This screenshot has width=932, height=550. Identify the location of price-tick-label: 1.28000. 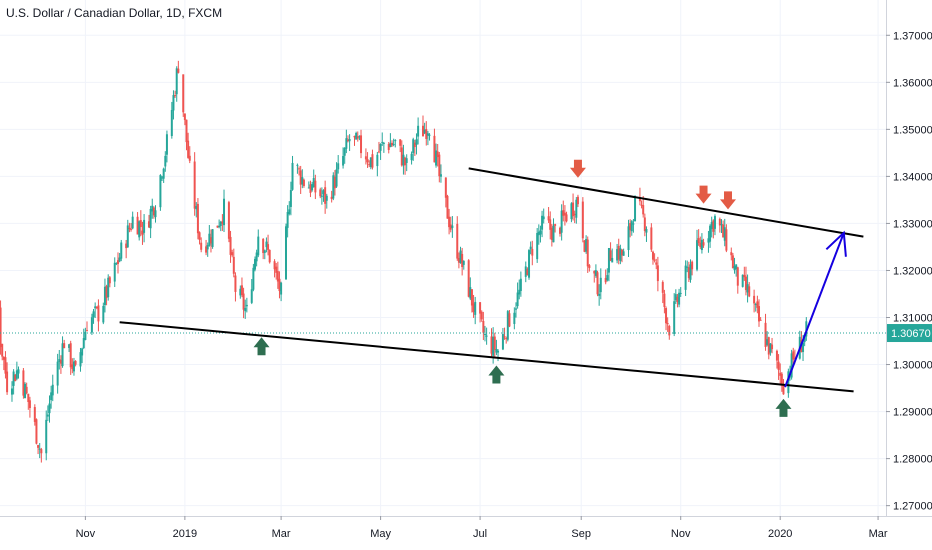
(912, 460).